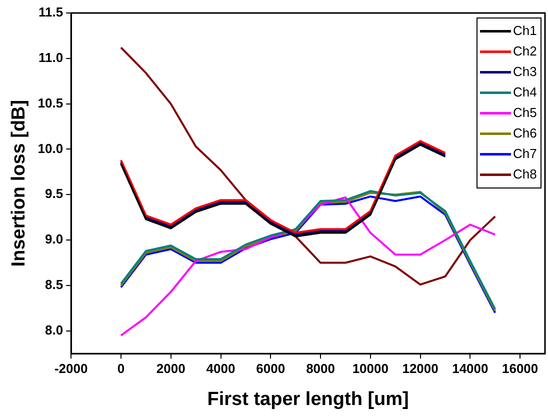 The height and width of the screenshot is (417, 548). Describe the element at coordinates (54, 330) in the screenshot. I see `y-tick-label: 8.0` at that location.